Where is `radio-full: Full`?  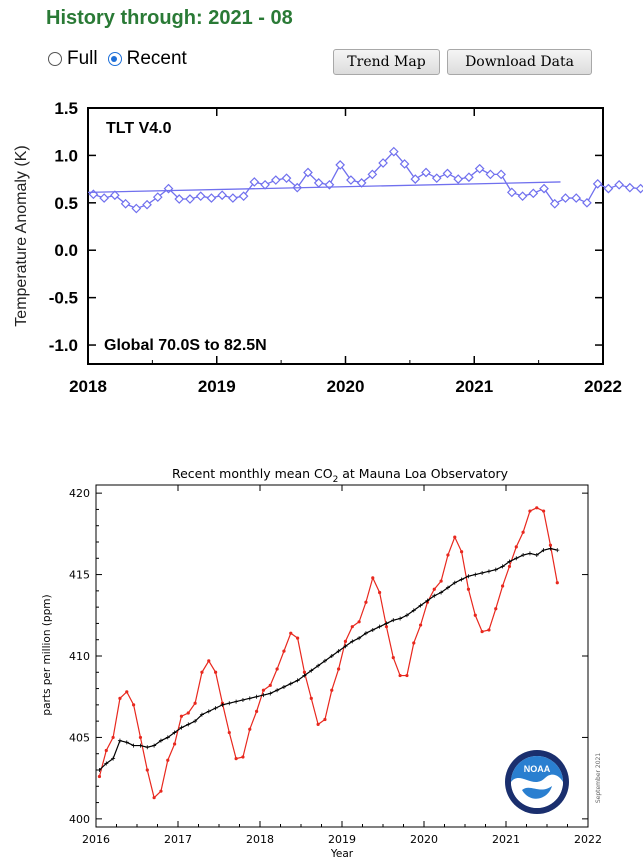 radio-full: Full is located at coordinates (73, 59).